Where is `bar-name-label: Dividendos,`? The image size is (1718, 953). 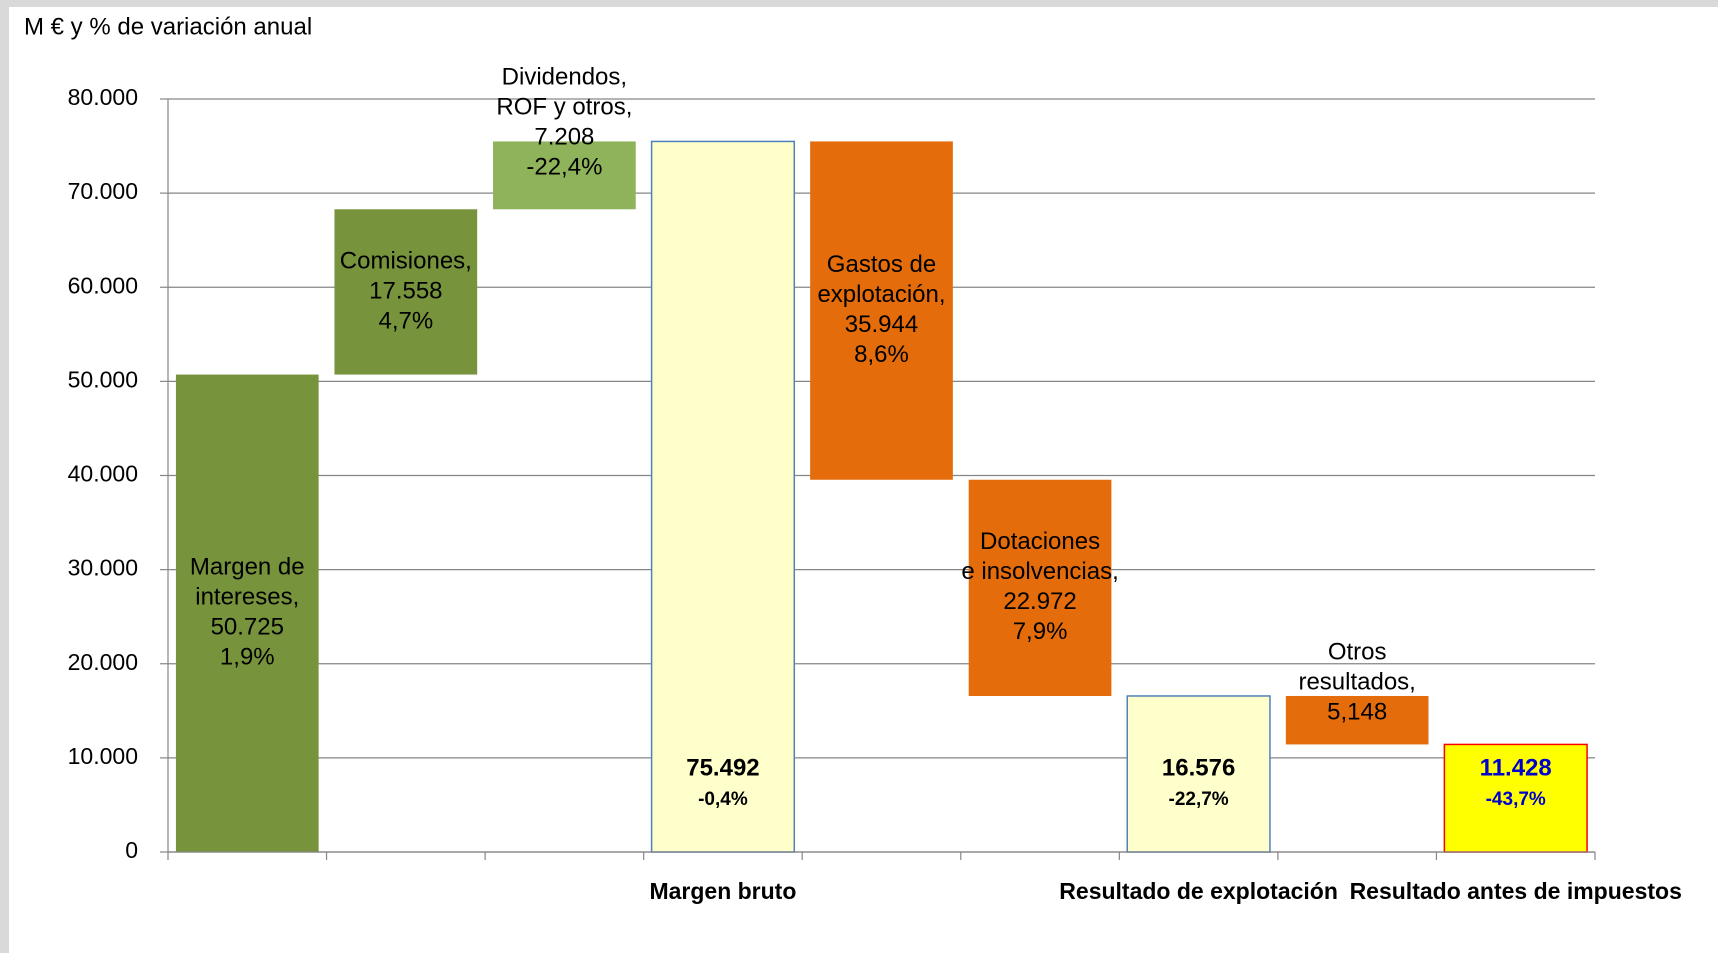
bar-name-label: Dividendos, is located at coordinates (564, 77).